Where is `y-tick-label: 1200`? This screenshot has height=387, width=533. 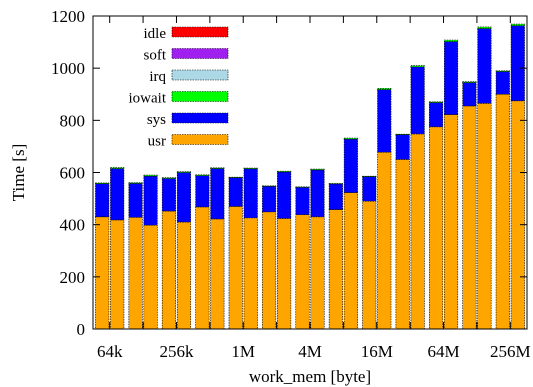
y-tick-label: 1200 is located at coordinates (68, 16).